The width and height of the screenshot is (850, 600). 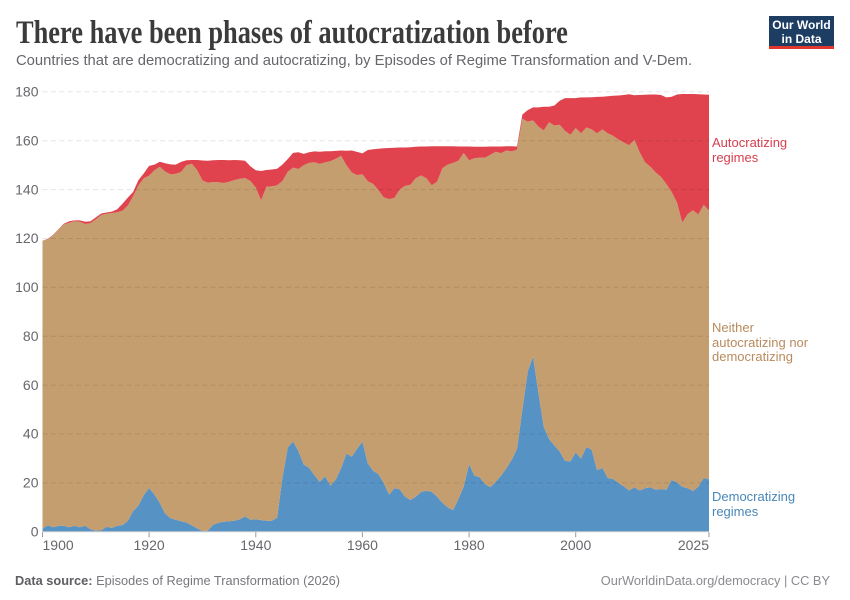 What do you see at coordinates (58, 545) in the screenshot?
I see `svg-text: 1900` at bounding box center [58, 545].